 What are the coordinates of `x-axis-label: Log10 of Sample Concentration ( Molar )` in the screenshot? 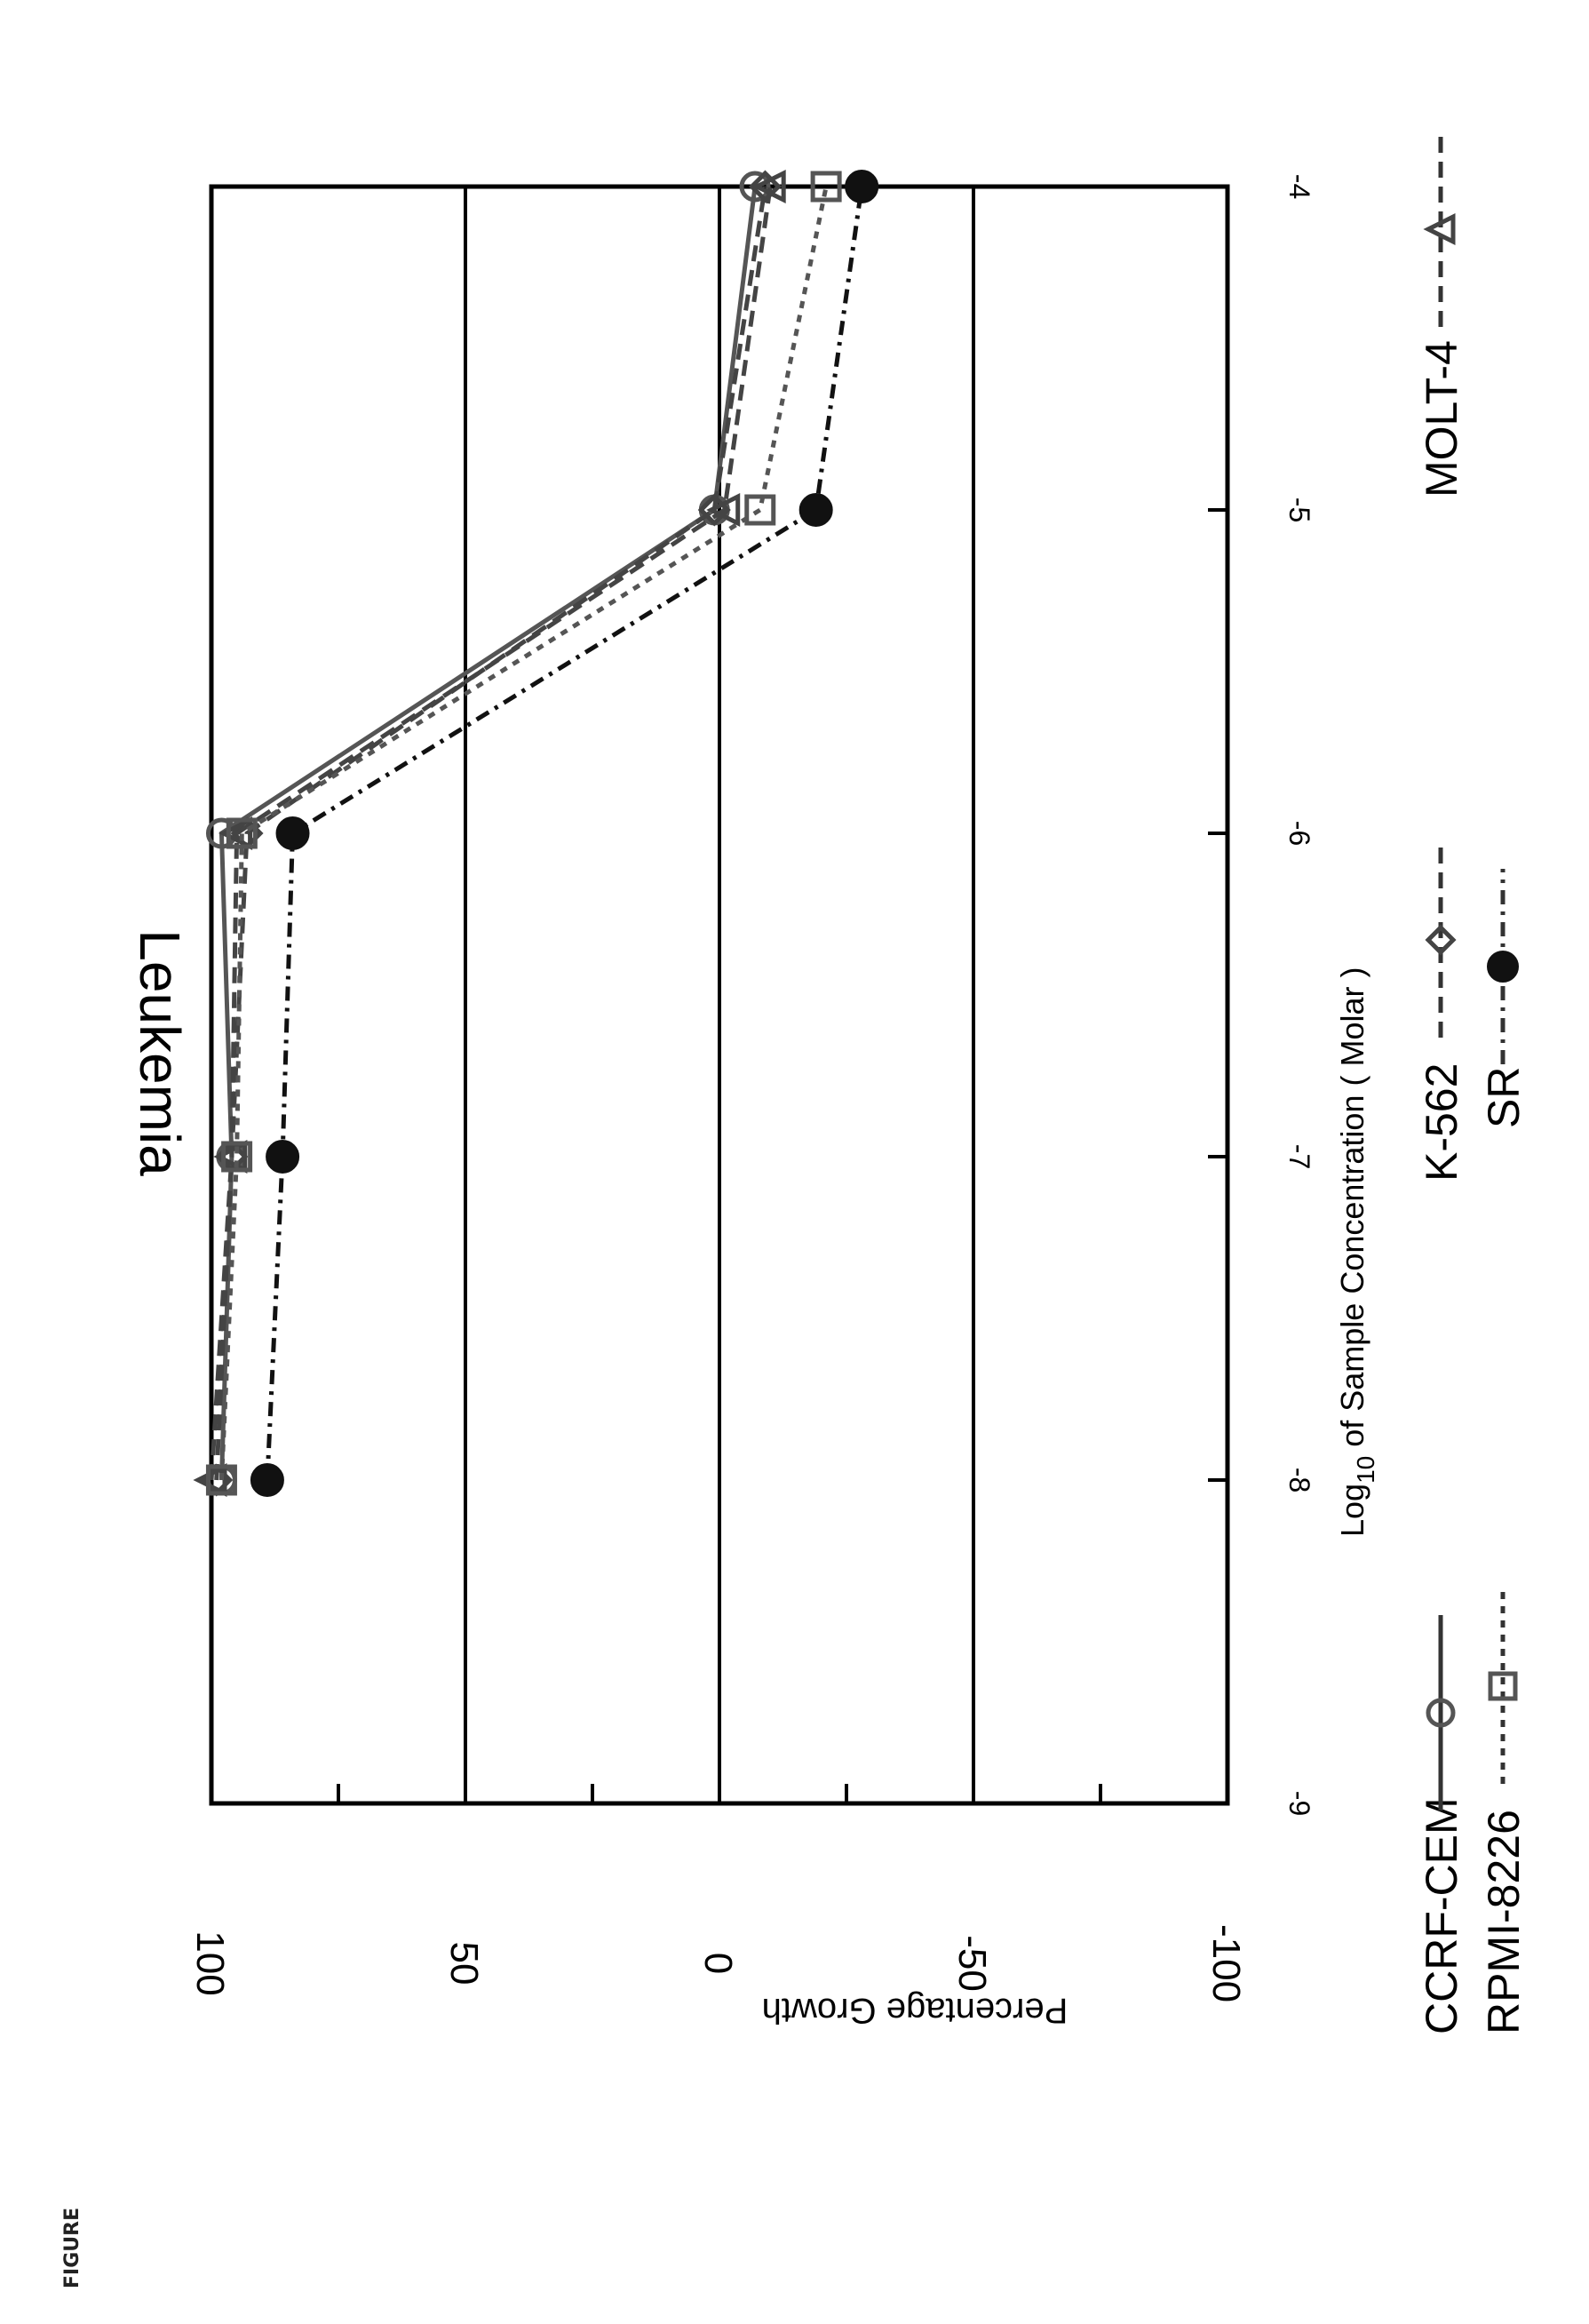 It's located at (1356, 1252).